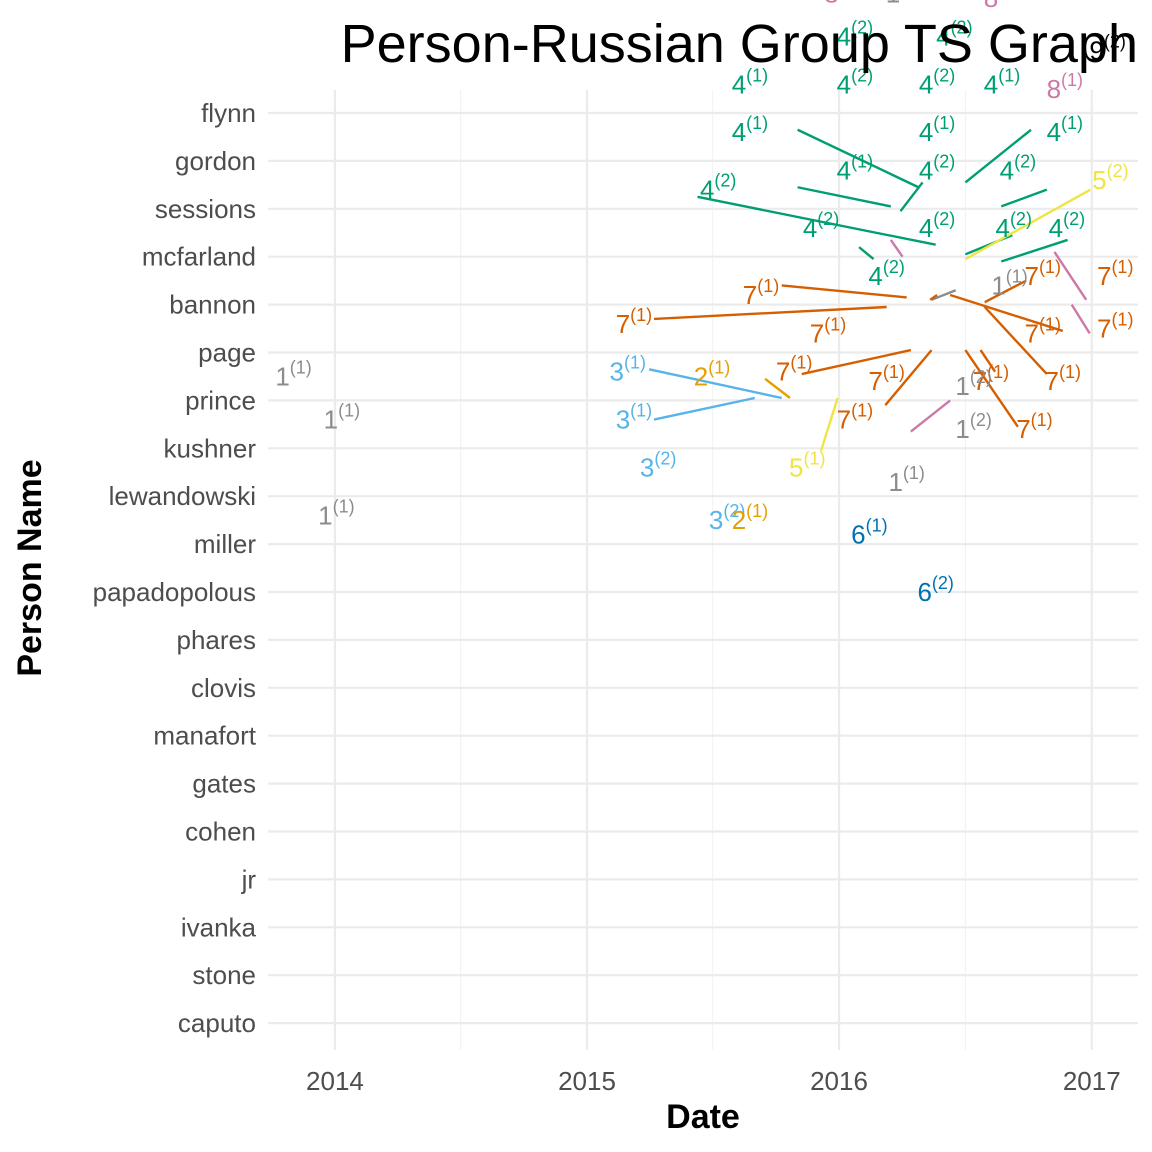 This screenshot has height=1152, width=1152. What do you see at coordinates (225, 544) in the screenshot?
I see `y-tick-label-miller: miller` at bounding box center [225, 544].